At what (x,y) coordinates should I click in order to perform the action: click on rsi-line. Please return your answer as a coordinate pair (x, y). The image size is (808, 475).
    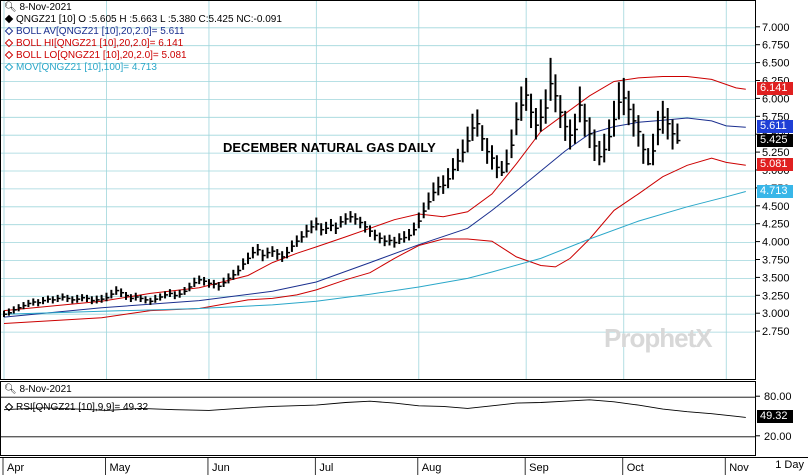
    Looking at the image, I should click on (374, 408).